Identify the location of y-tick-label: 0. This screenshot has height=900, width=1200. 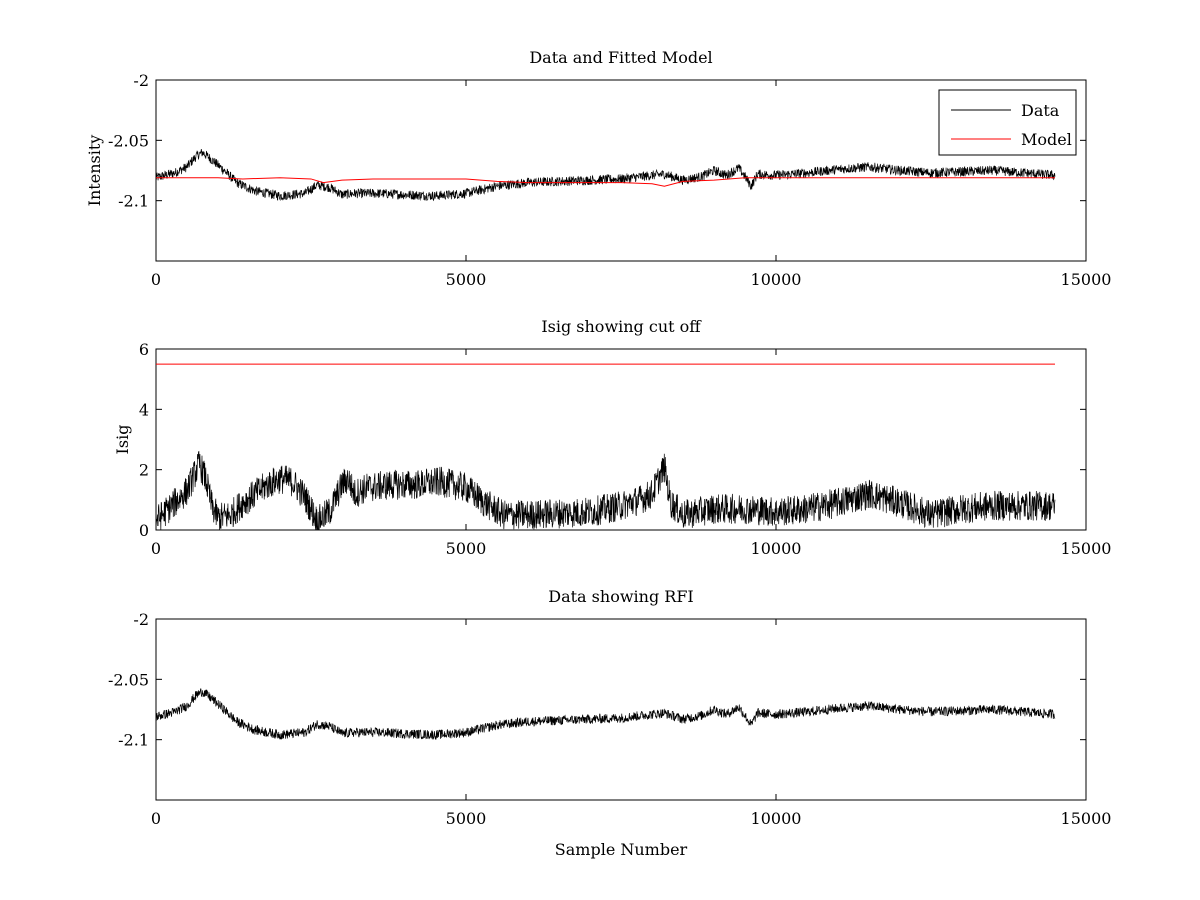
(144, 530).